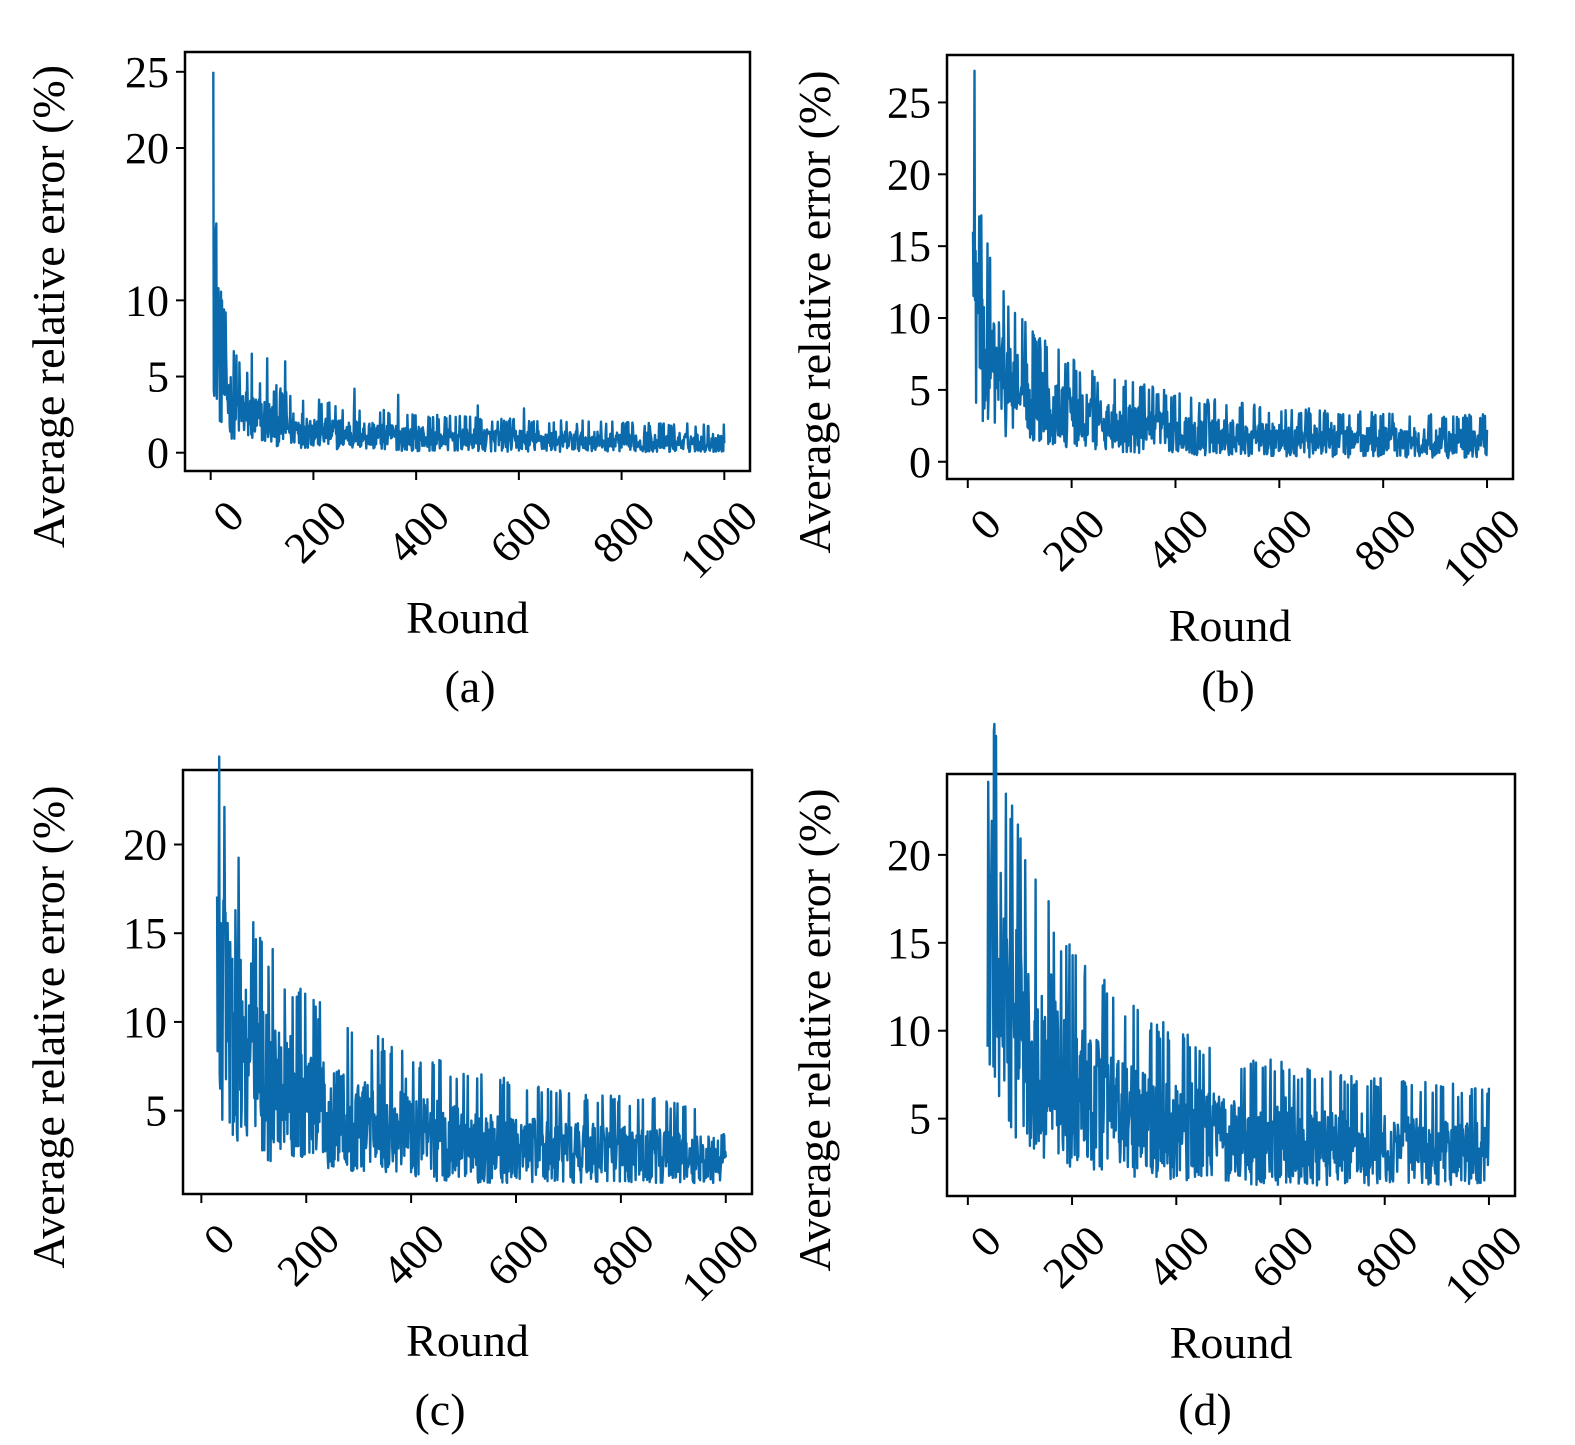 The height and width of the screenshot is (1445, 1575). What do you see at coordinates (439, 1409) in the screenshot?
I see `panel-caption: (c)` at bounding box center [439, 1409].